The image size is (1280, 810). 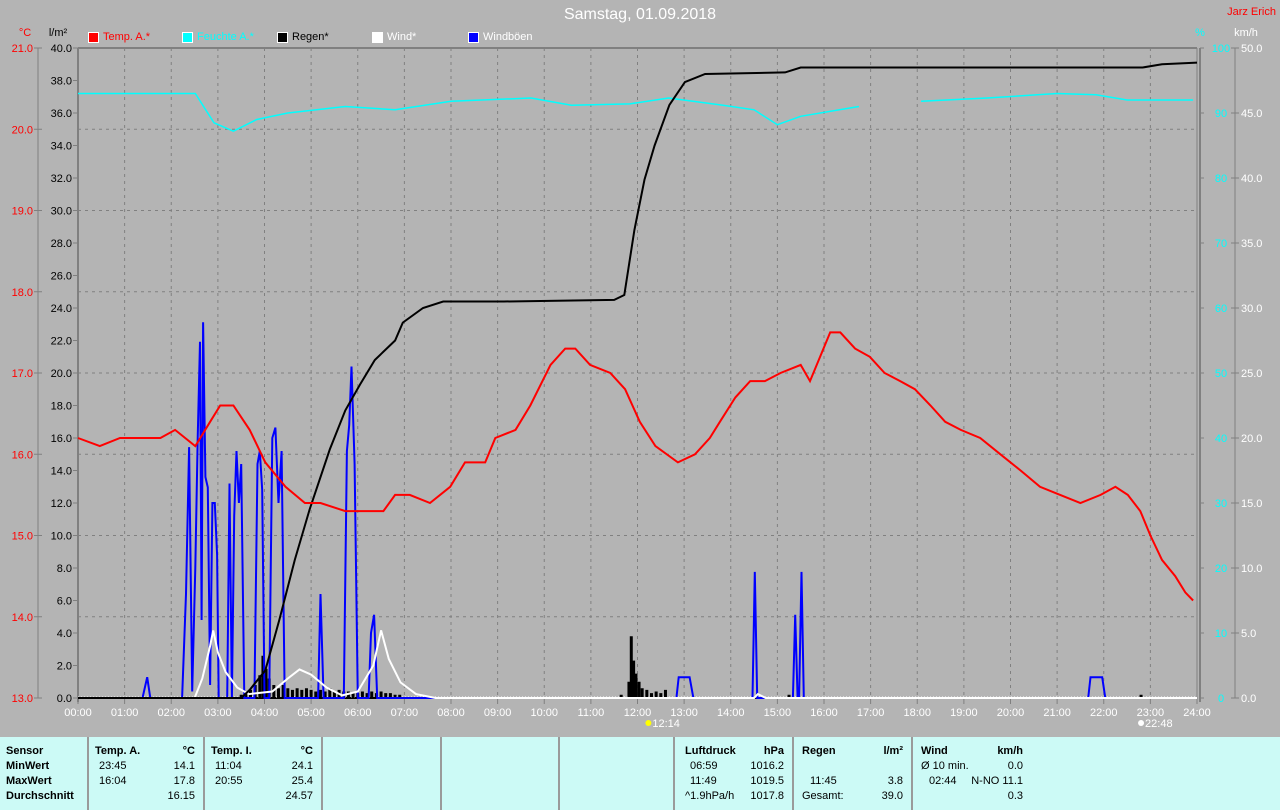 I want to click on x-tick-label: 16:00, so click(x=824, y=713).